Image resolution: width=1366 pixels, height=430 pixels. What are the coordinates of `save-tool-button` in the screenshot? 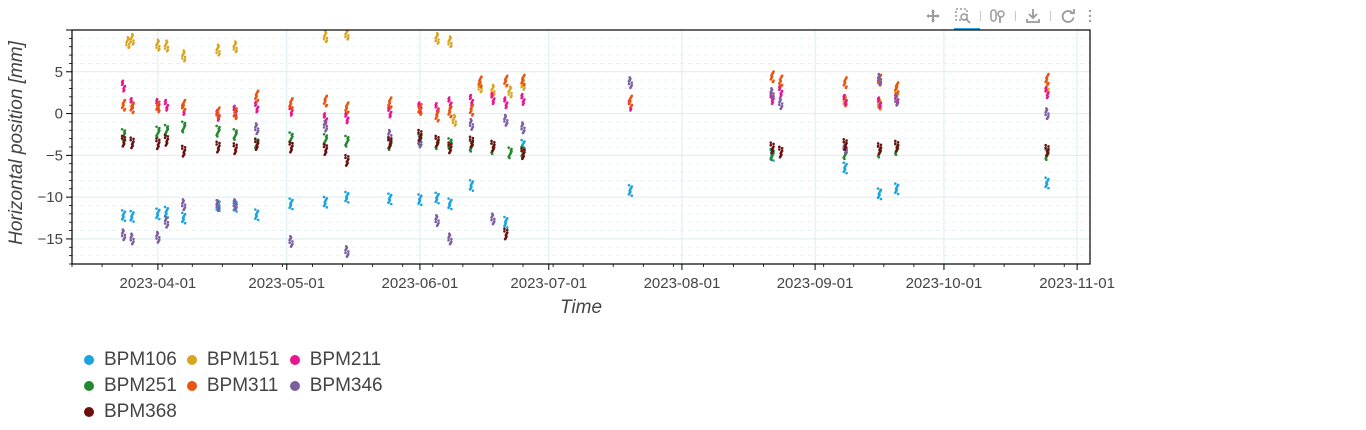 It's located at (1033, 16).